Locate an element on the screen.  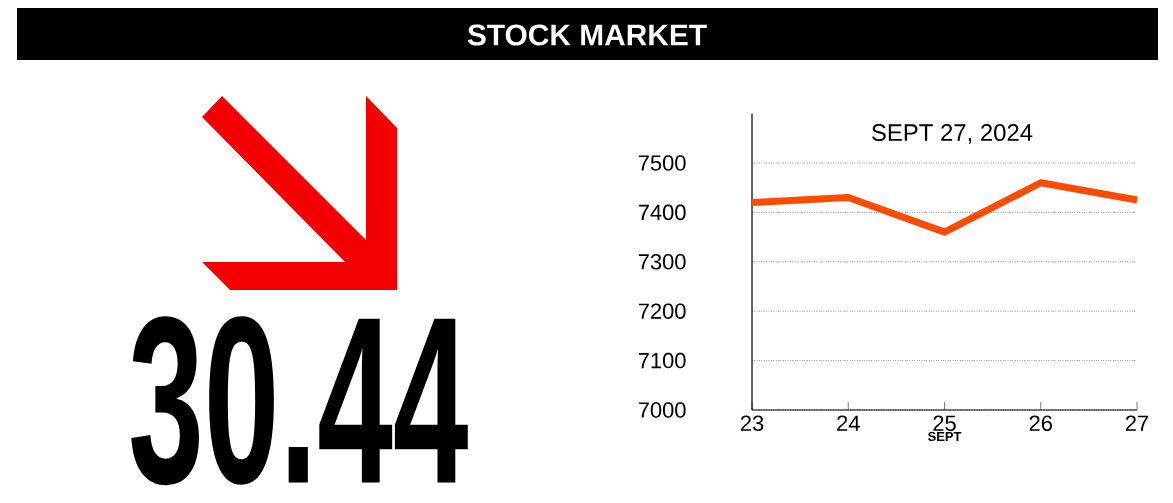
x-axis-title: SEPT is located at coordinates (944, 436).